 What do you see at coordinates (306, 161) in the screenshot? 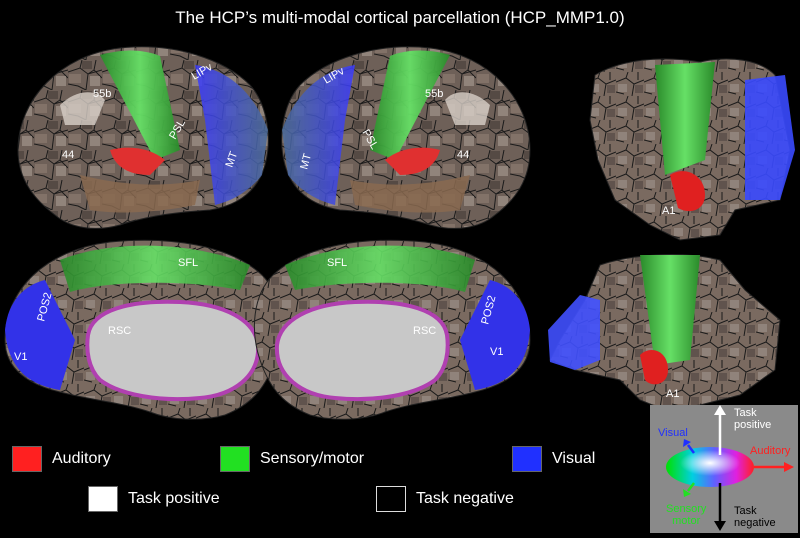
I see `label-mt-right: MT` at bounding box center [306, 161].